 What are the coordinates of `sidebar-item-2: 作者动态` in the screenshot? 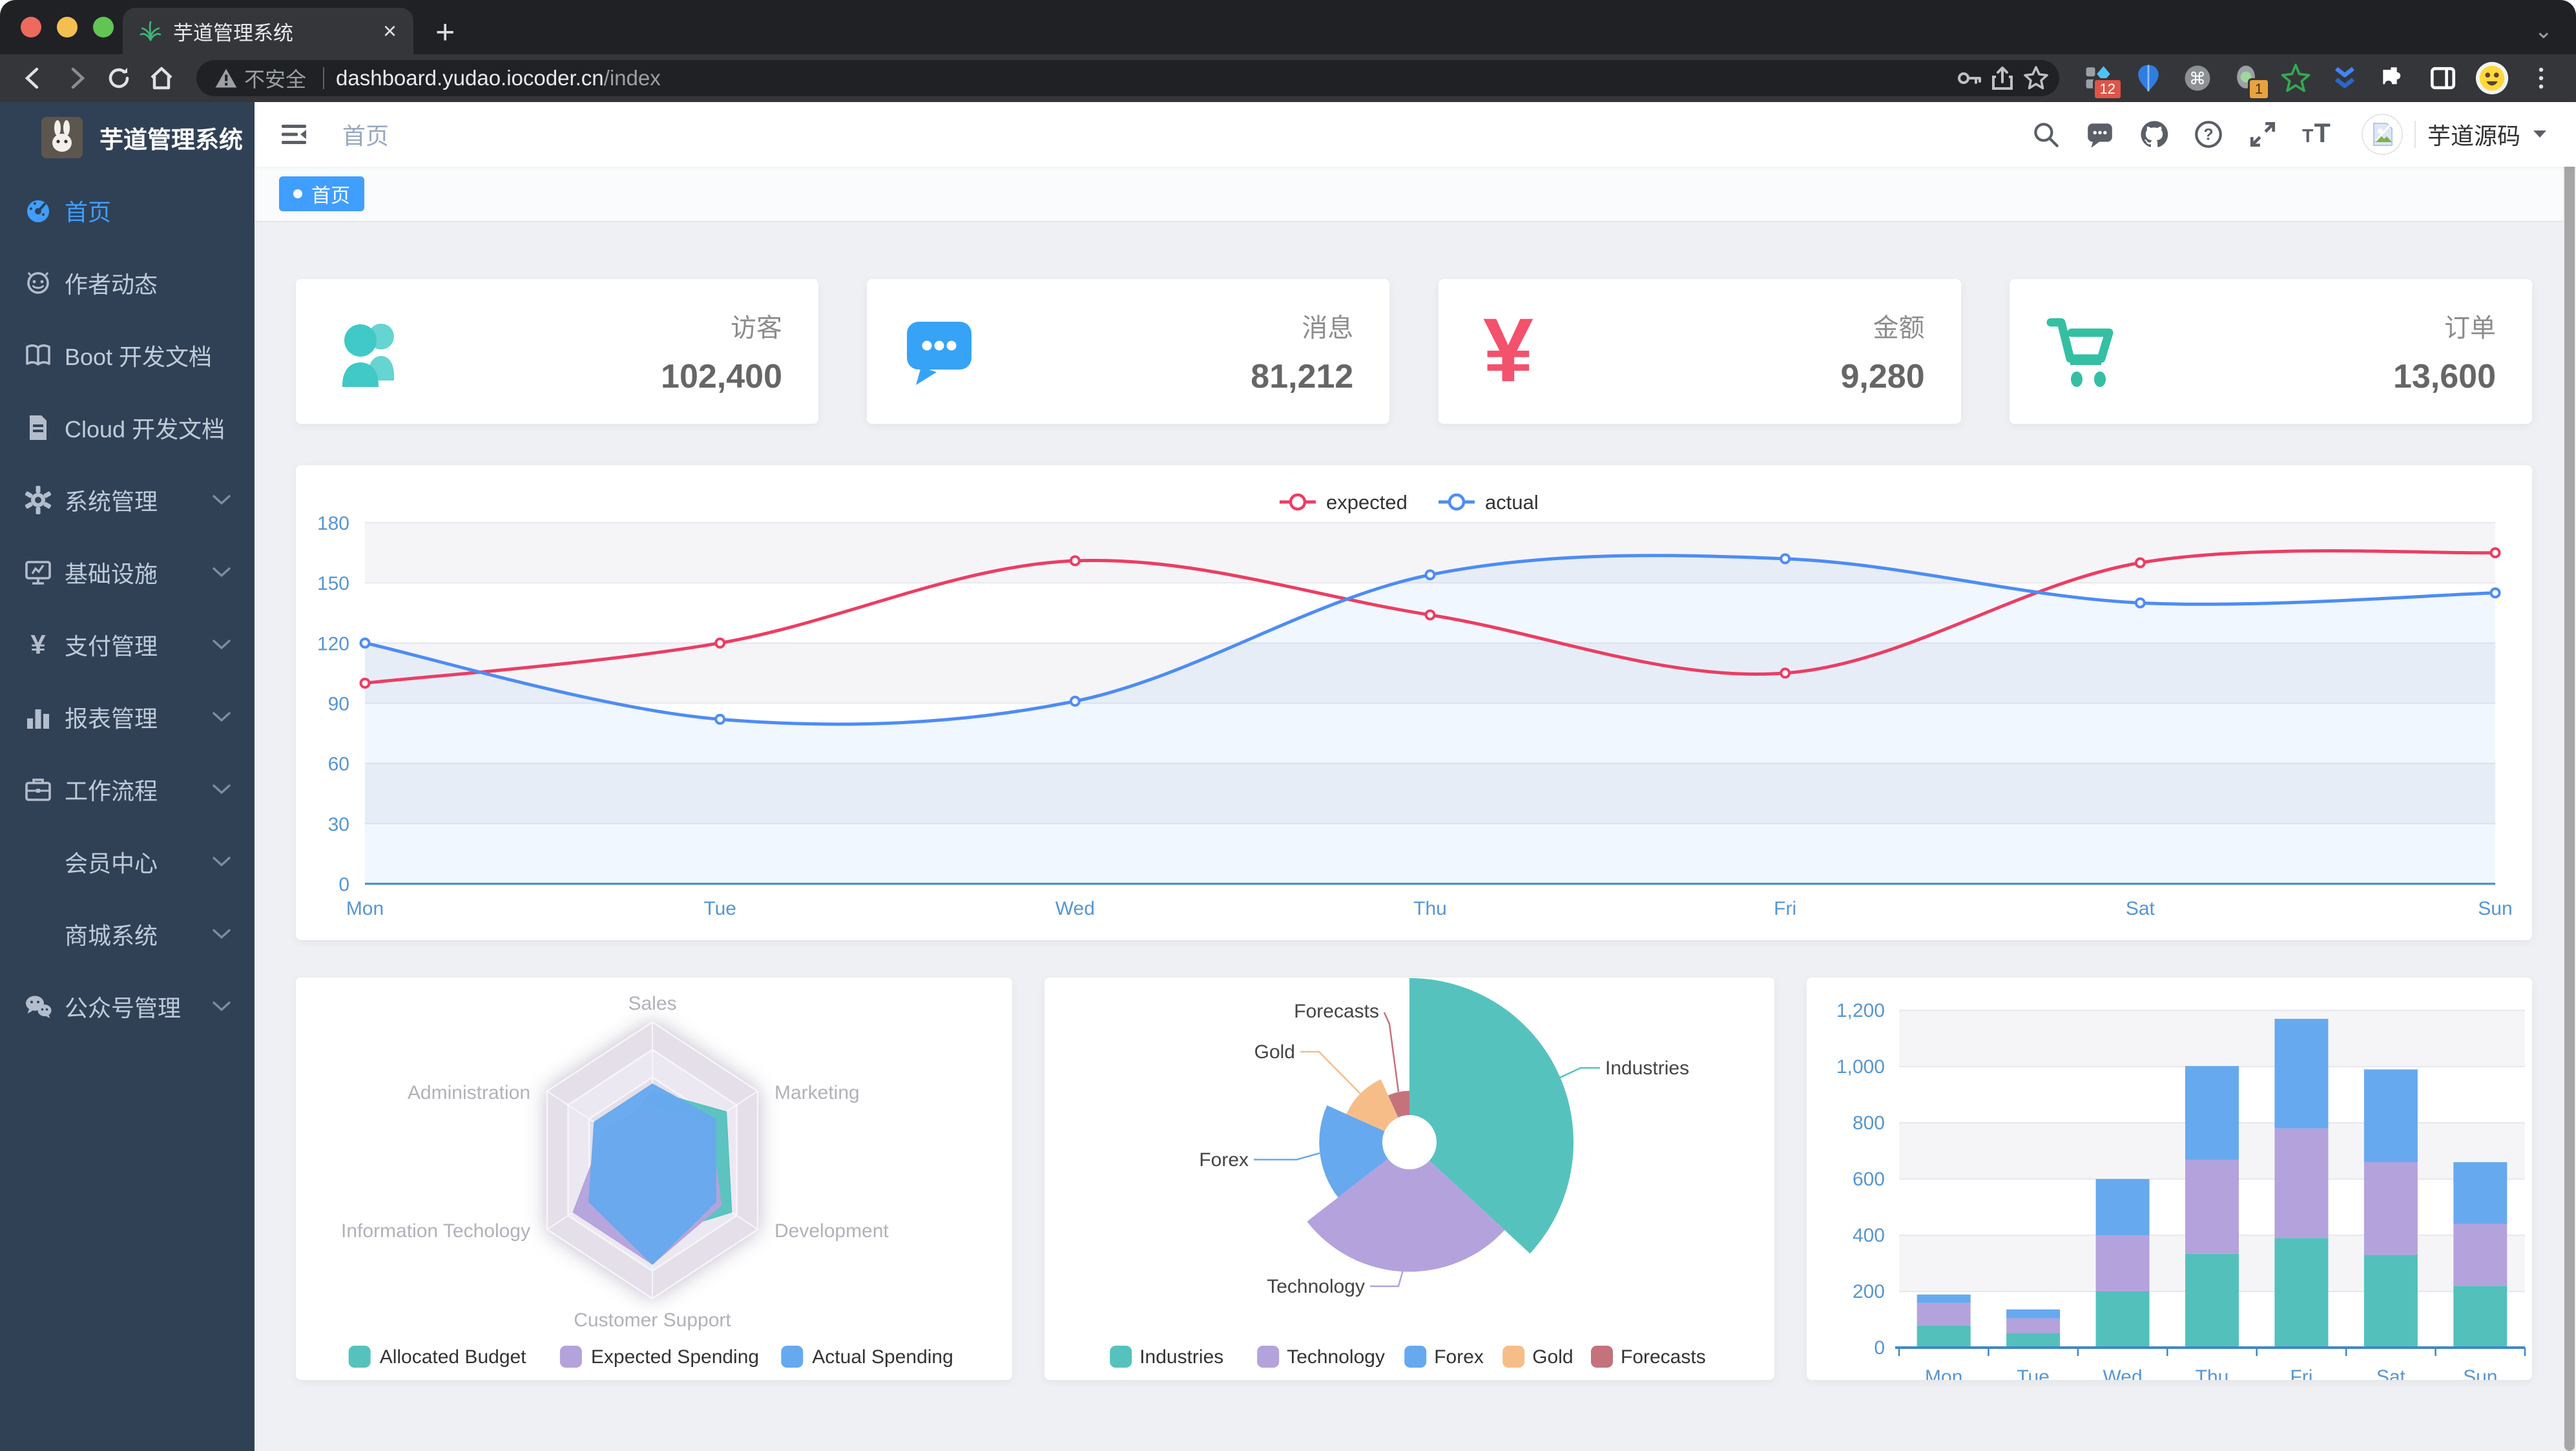 It's located at (127, 283).